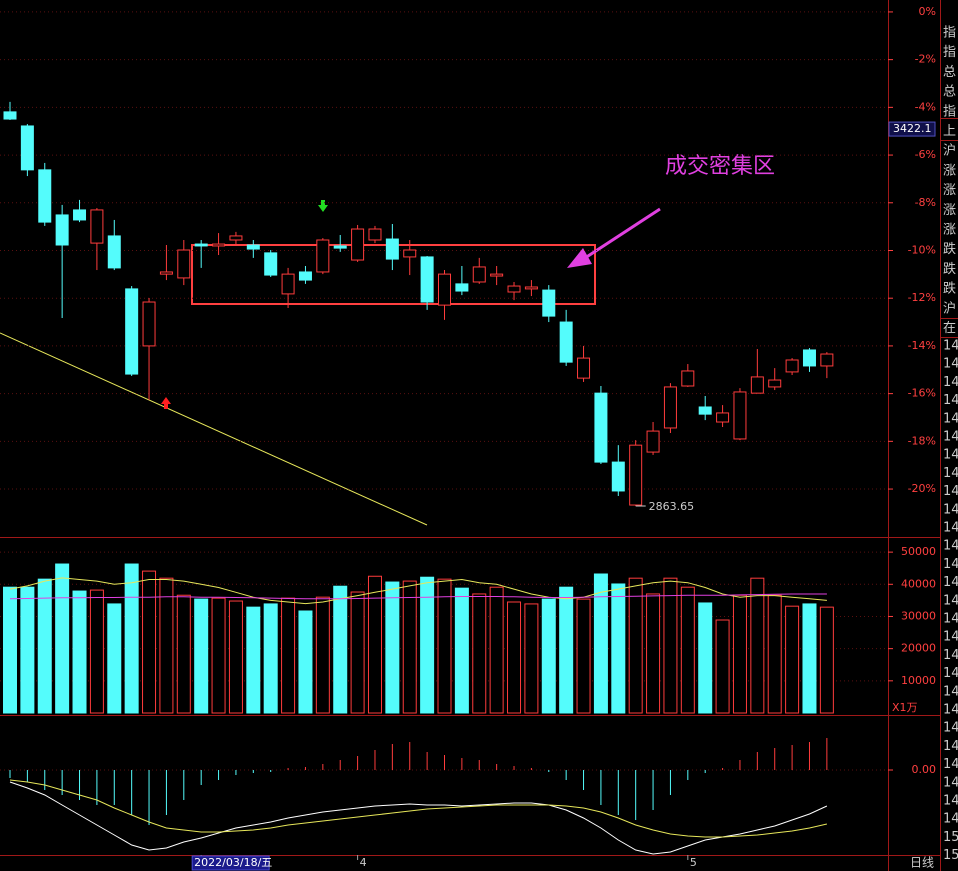  What do you see at coordinates (924, 769) in the screenshot?
I see `y-tick-label: 0.00` at bounding box center [924, 769].